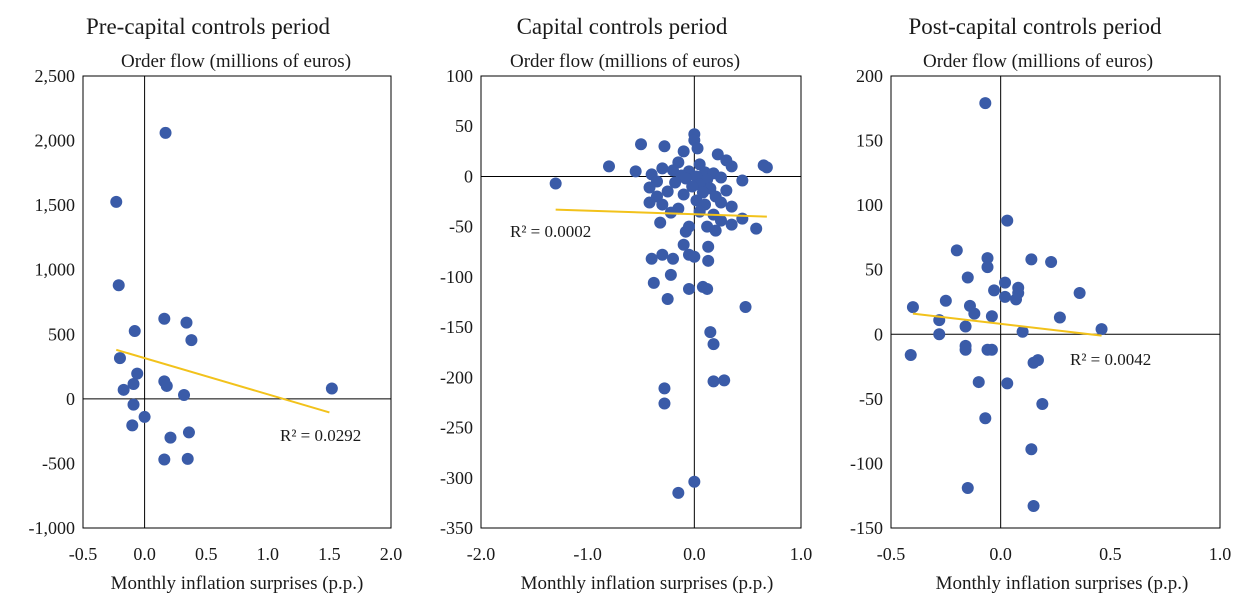  What do you see at coordinates (52, 528) in the screenshot?
I see `y-tick-label: -1,000` at bounding box center [52, 528].